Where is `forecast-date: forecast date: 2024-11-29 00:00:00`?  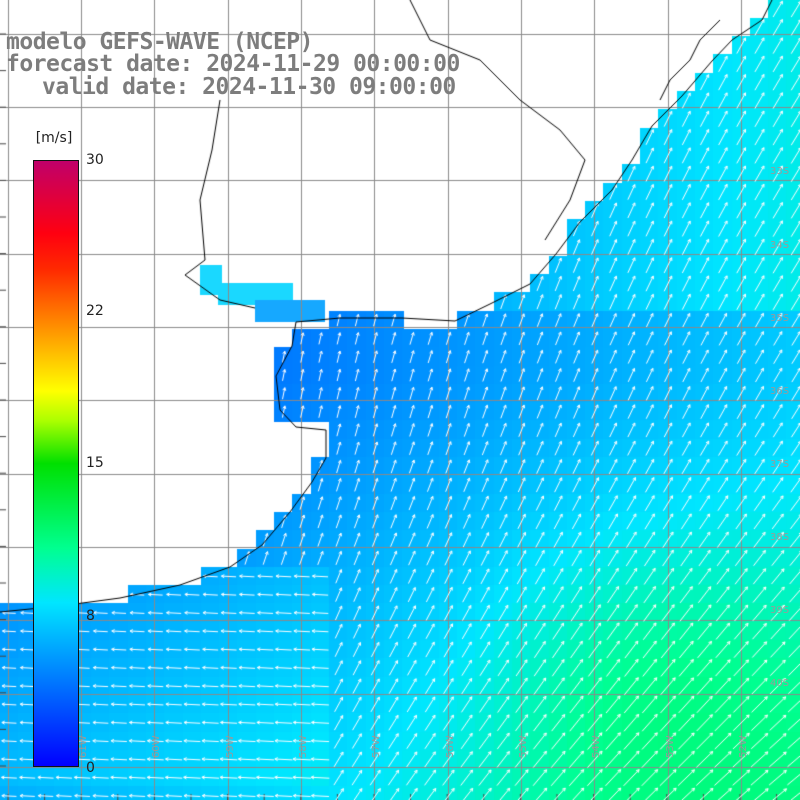
forecast-date: forecast date: 2024-11-29 00:00:00 is located at coordinates (233, 64).